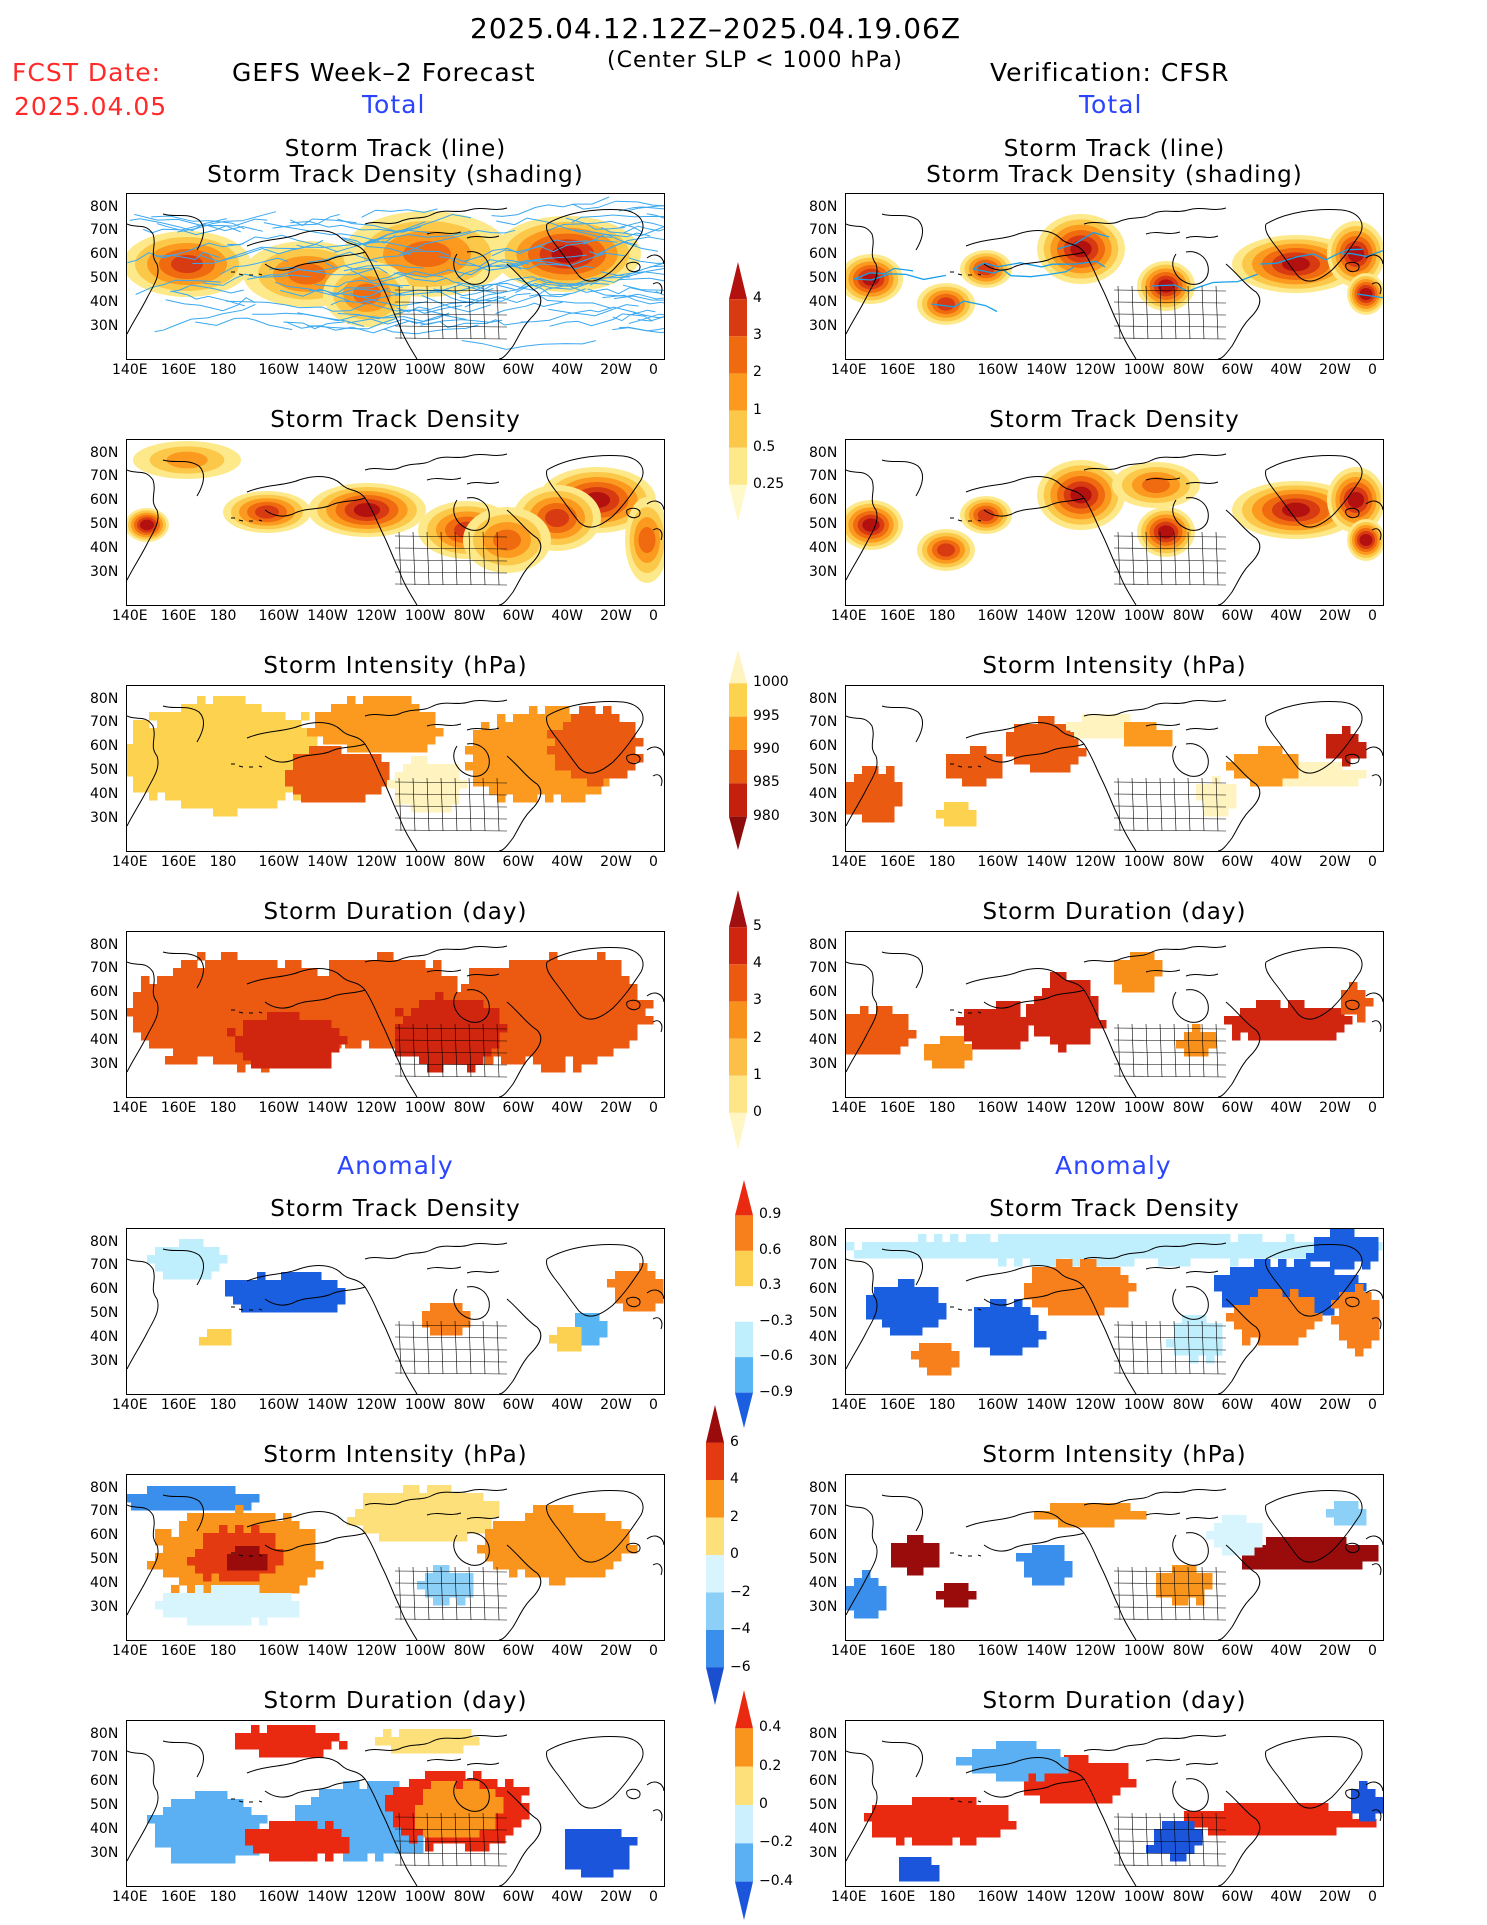 The height and width of the screenshot is (1925, 1487). I want to click on state-border, so click(451, 560).